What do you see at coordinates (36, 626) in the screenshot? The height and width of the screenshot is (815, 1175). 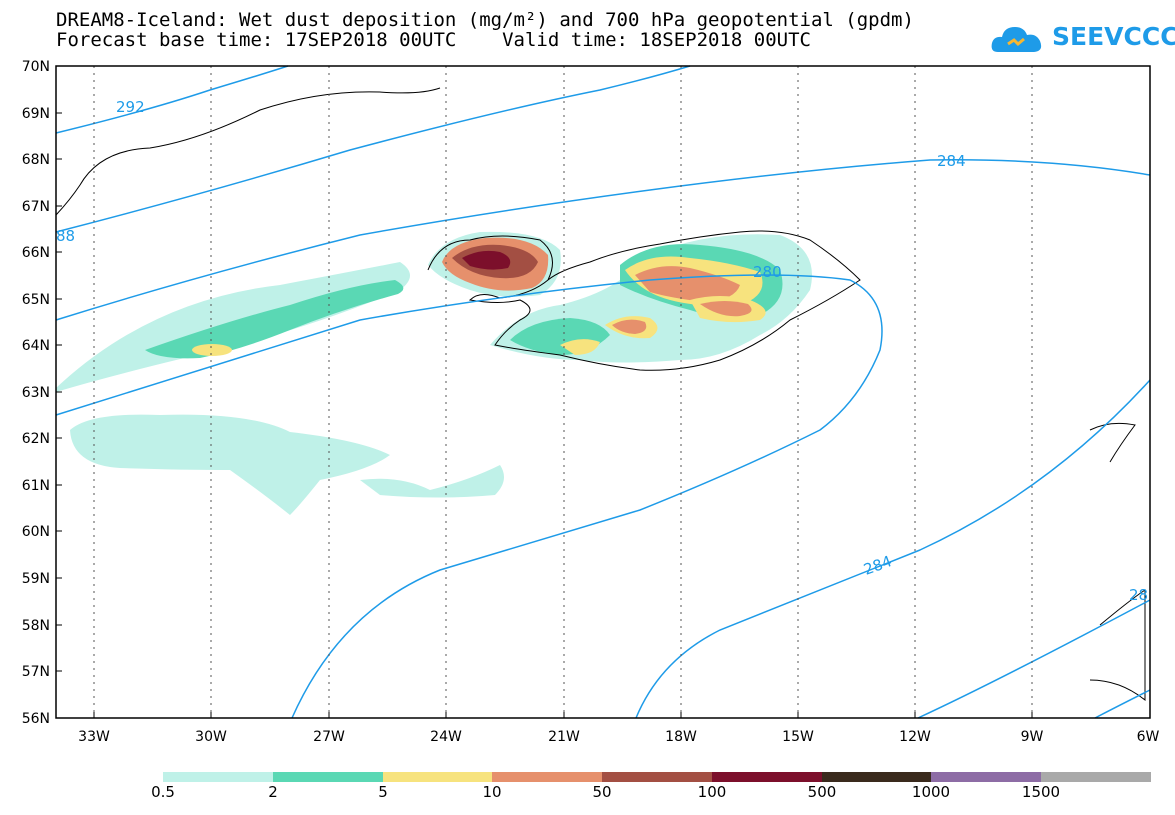 I see `lat-label: 58N` at bounding box center [36, 626].